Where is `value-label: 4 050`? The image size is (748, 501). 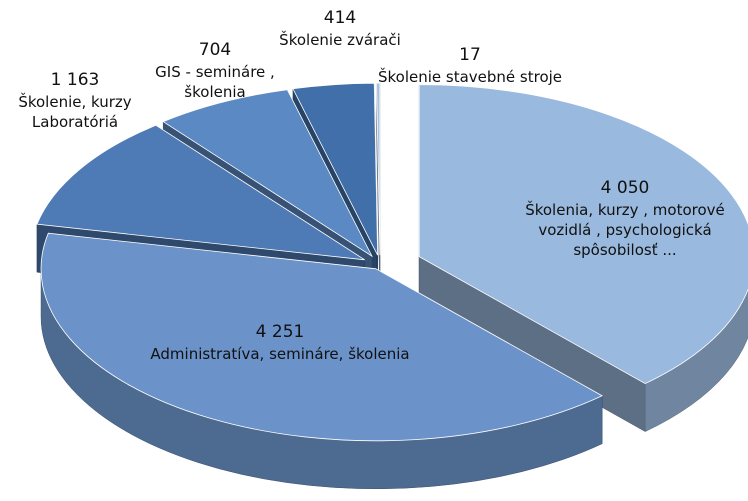 value-label: 4 050 is located at coordinates (625, 188).